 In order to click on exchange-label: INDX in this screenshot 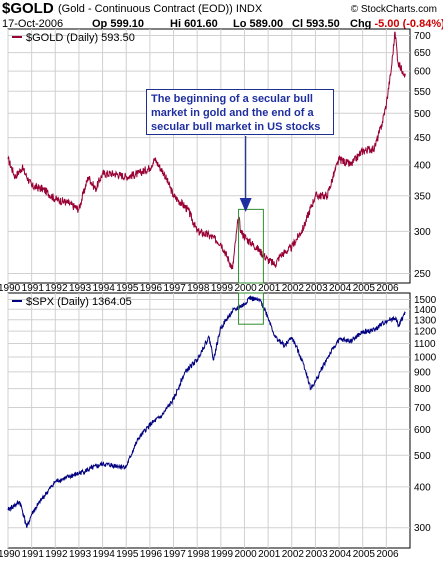, I will do `click(249, 9)`.